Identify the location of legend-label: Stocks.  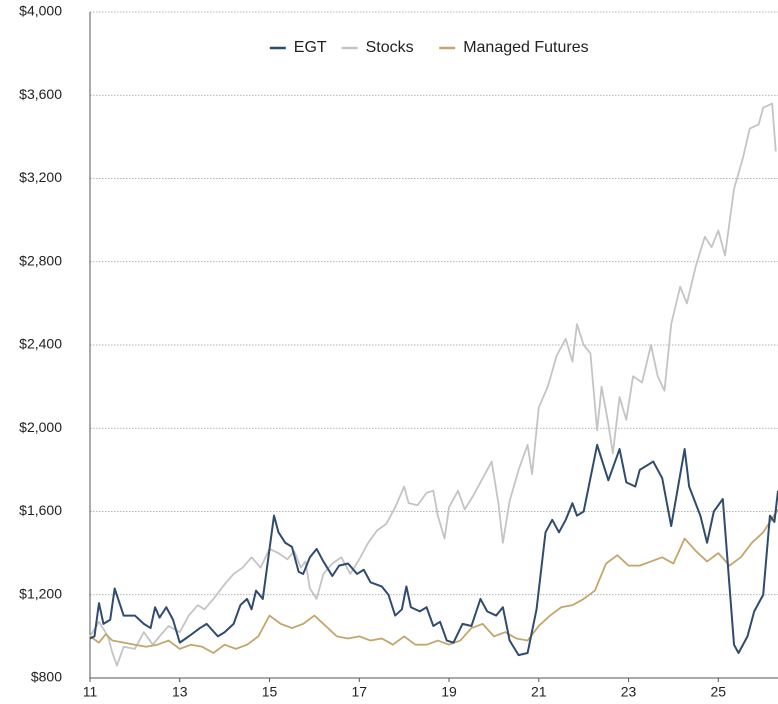
(390, 47).